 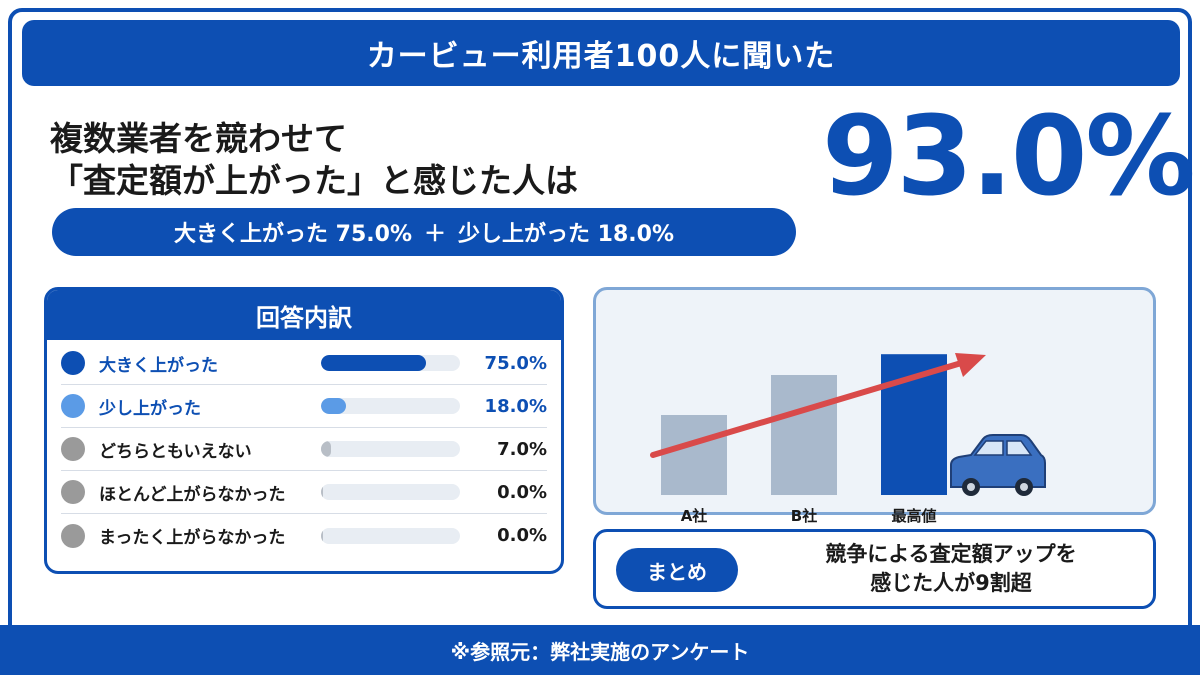 I want to click on headline-line-1: 複数業者を競わせて, so click(x=198, y=138).